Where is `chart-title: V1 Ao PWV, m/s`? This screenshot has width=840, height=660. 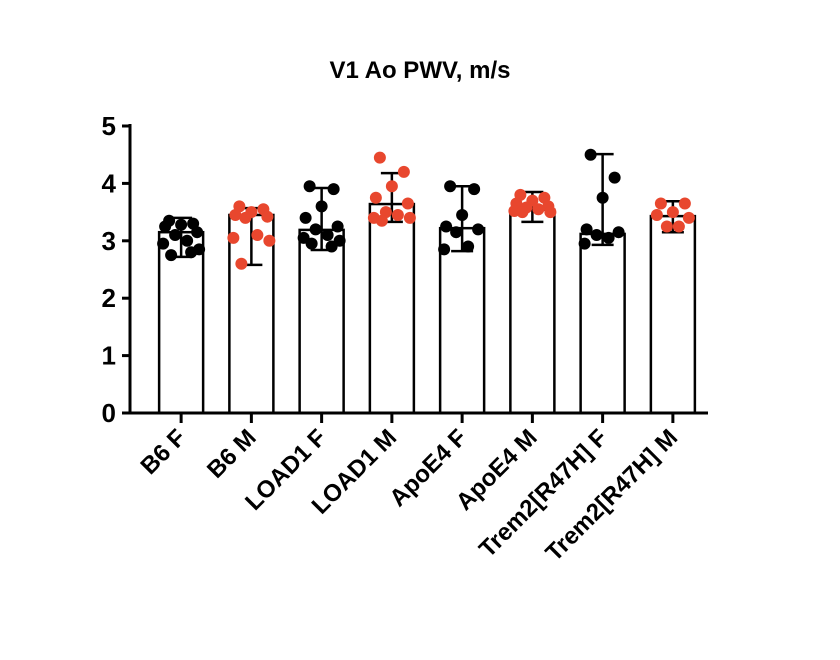
chart-title: V1 Ao PWV, m/s is located at coordinates (420, 70).